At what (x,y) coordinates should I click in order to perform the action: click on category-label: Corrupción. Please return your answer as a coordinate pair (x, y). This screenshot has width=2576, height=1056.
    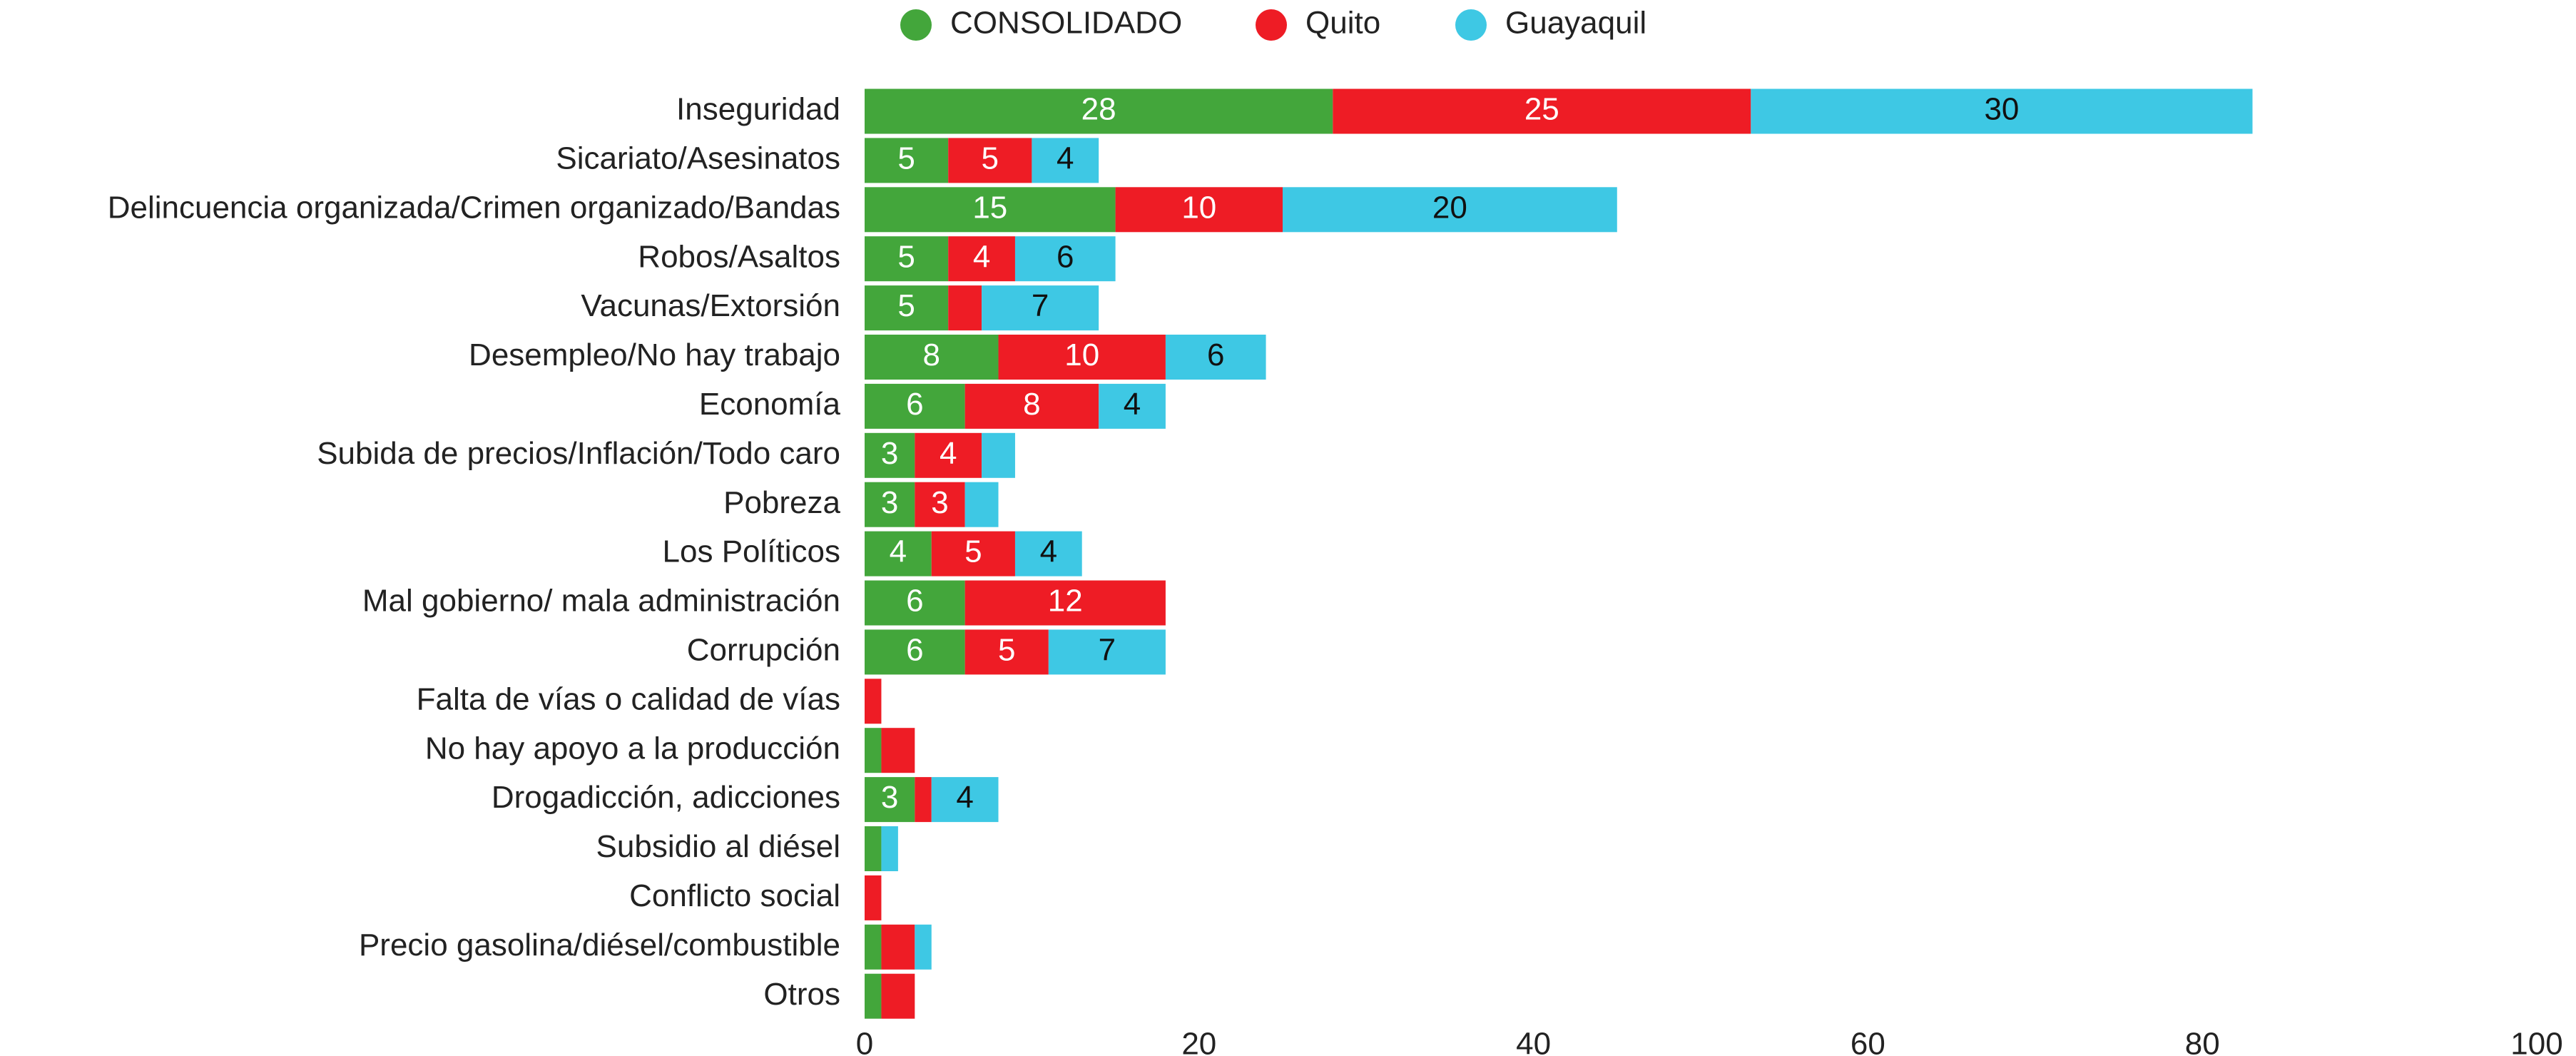
    Looking at the image, I should click on (763, 651).